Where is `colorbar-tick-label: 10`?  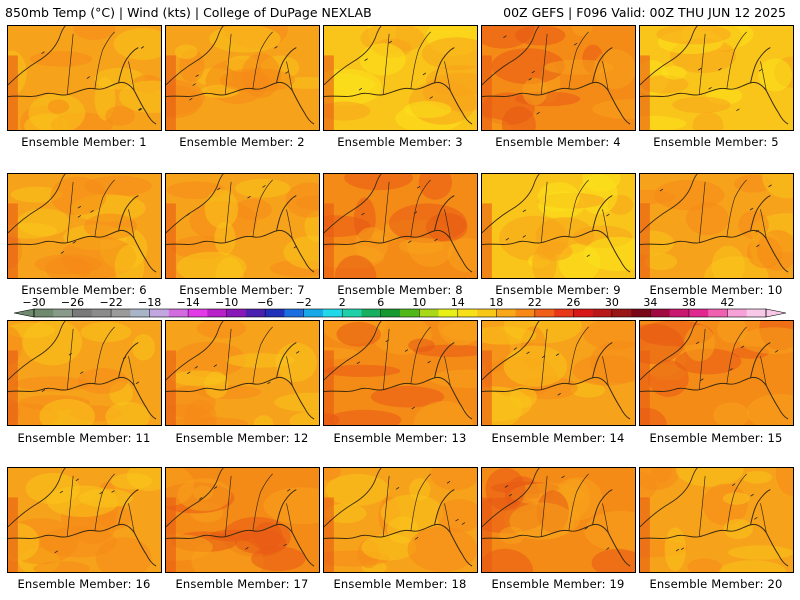 colorbar-tick-label: 10 is located at coordinates (419, 302).